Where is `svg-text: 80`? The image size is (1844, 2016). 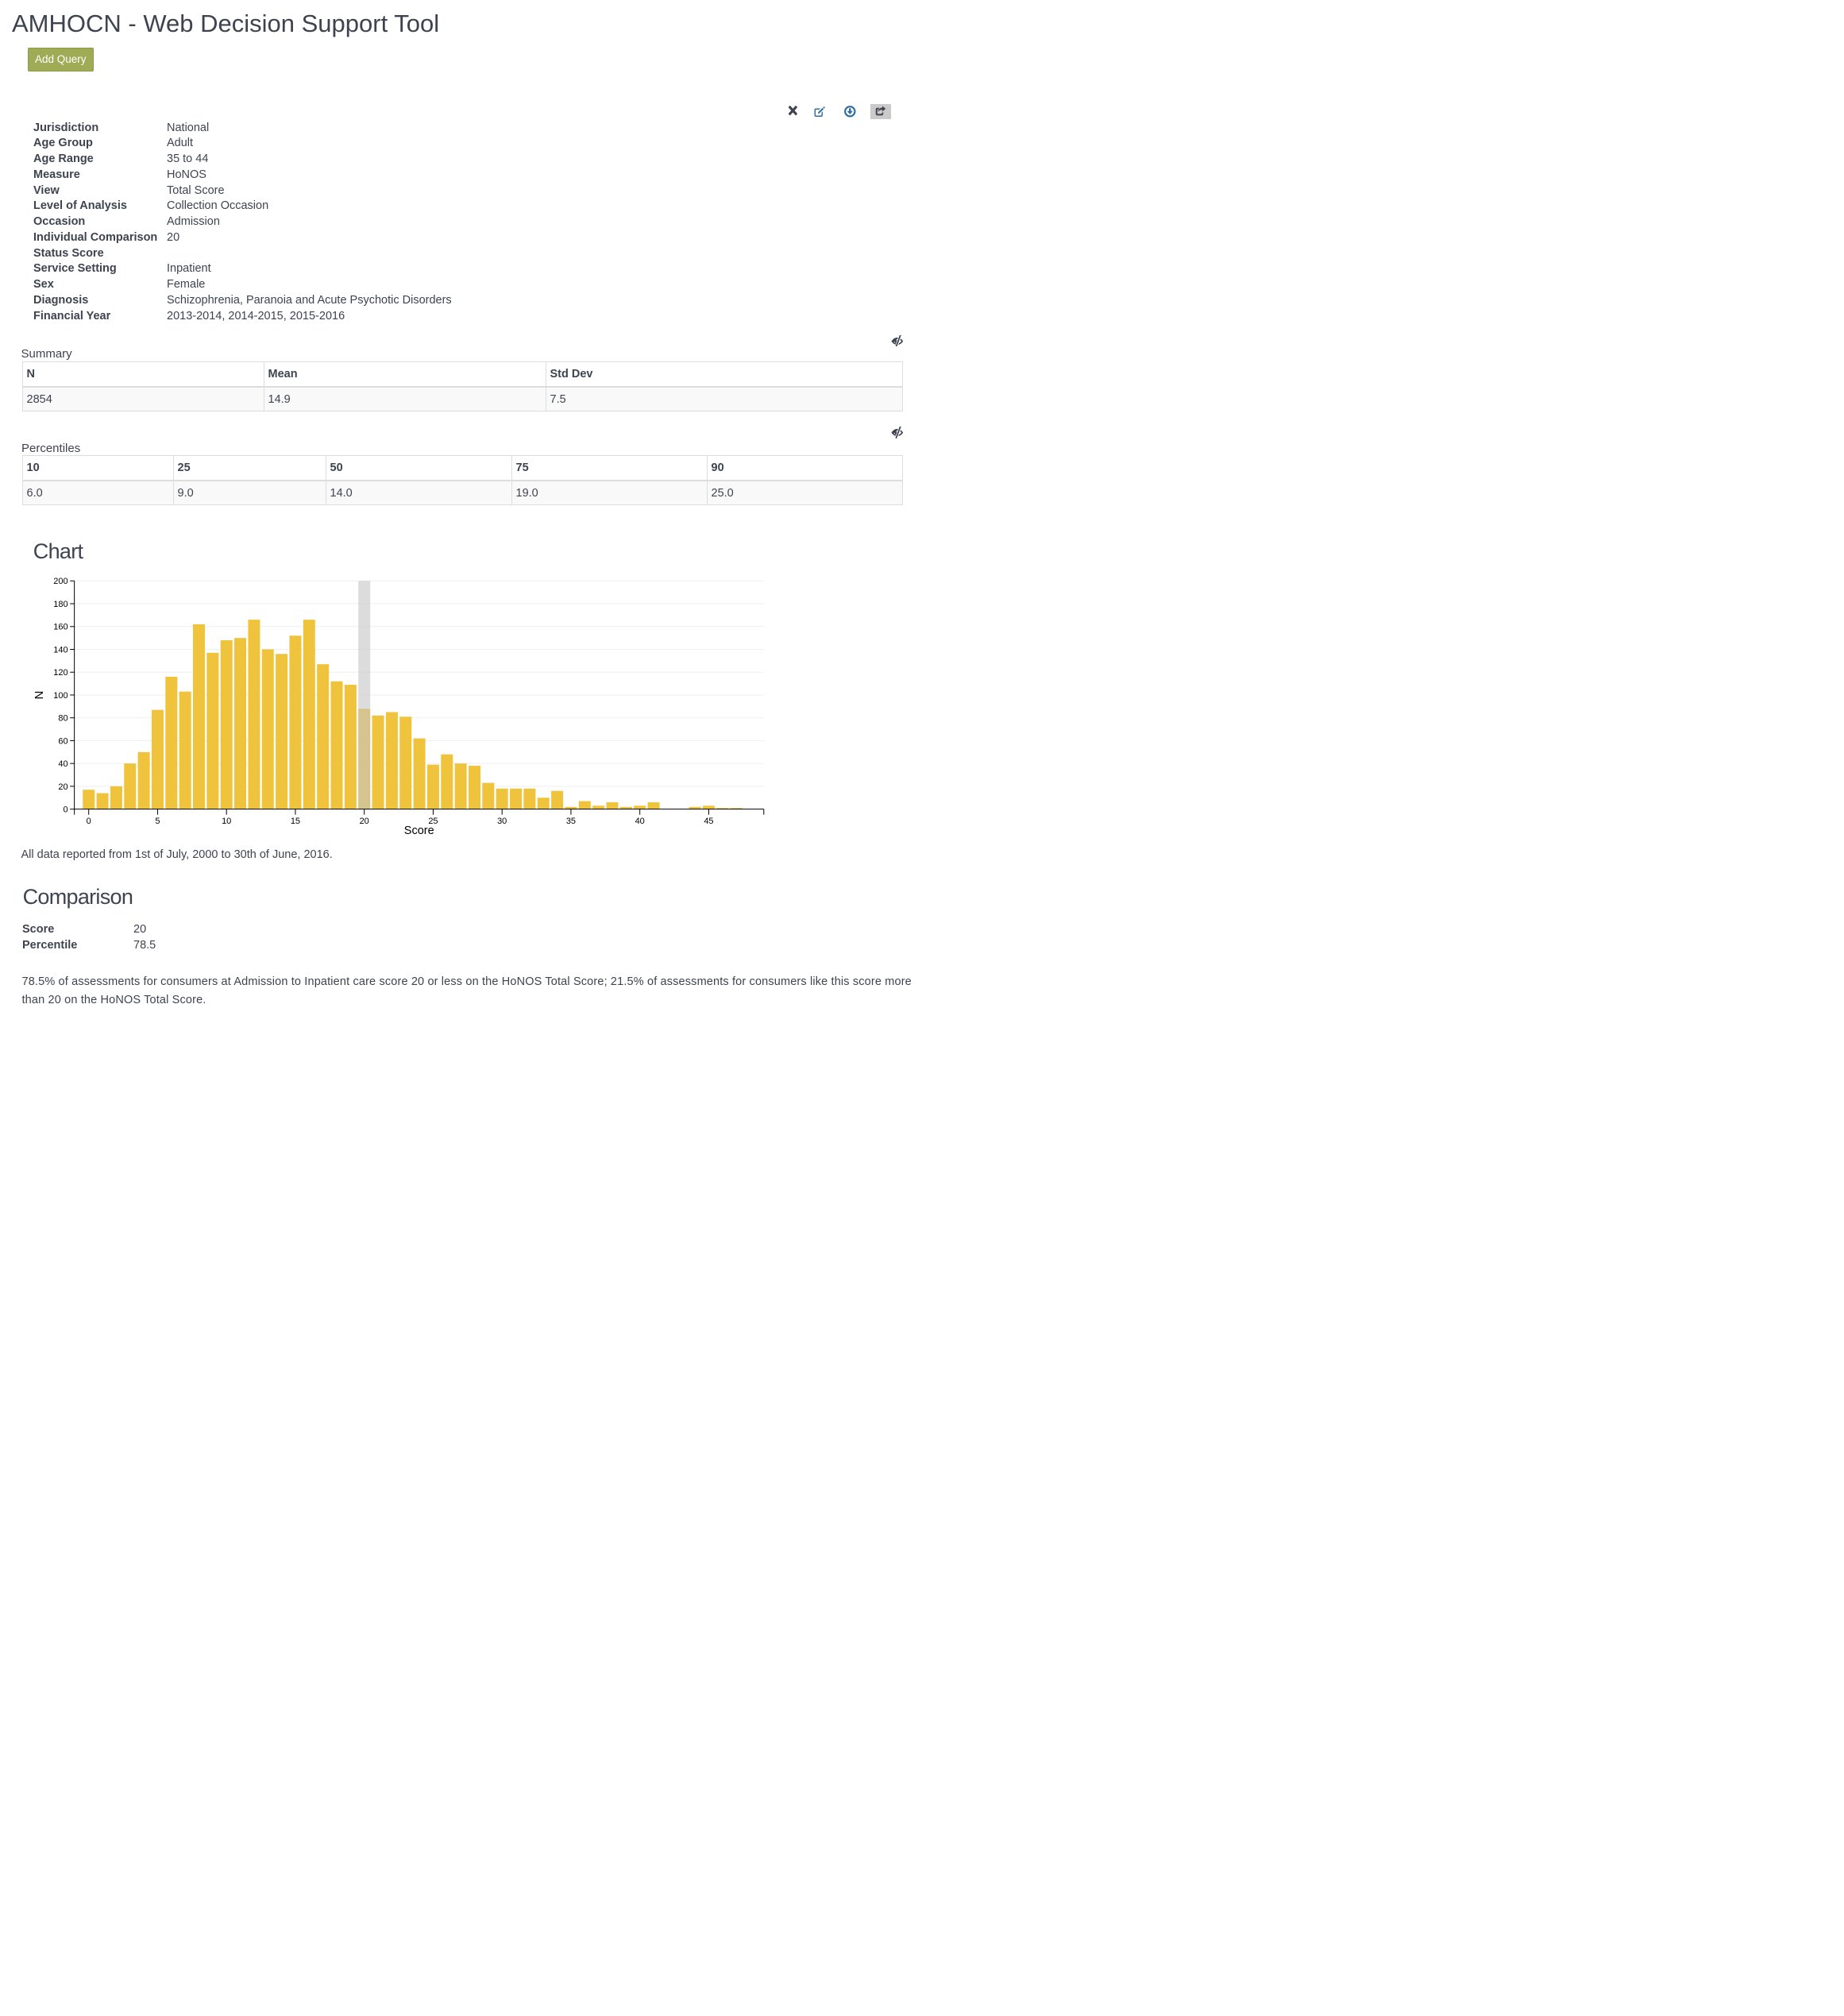 svg-text: 80 is located at coordinates (63, 719).